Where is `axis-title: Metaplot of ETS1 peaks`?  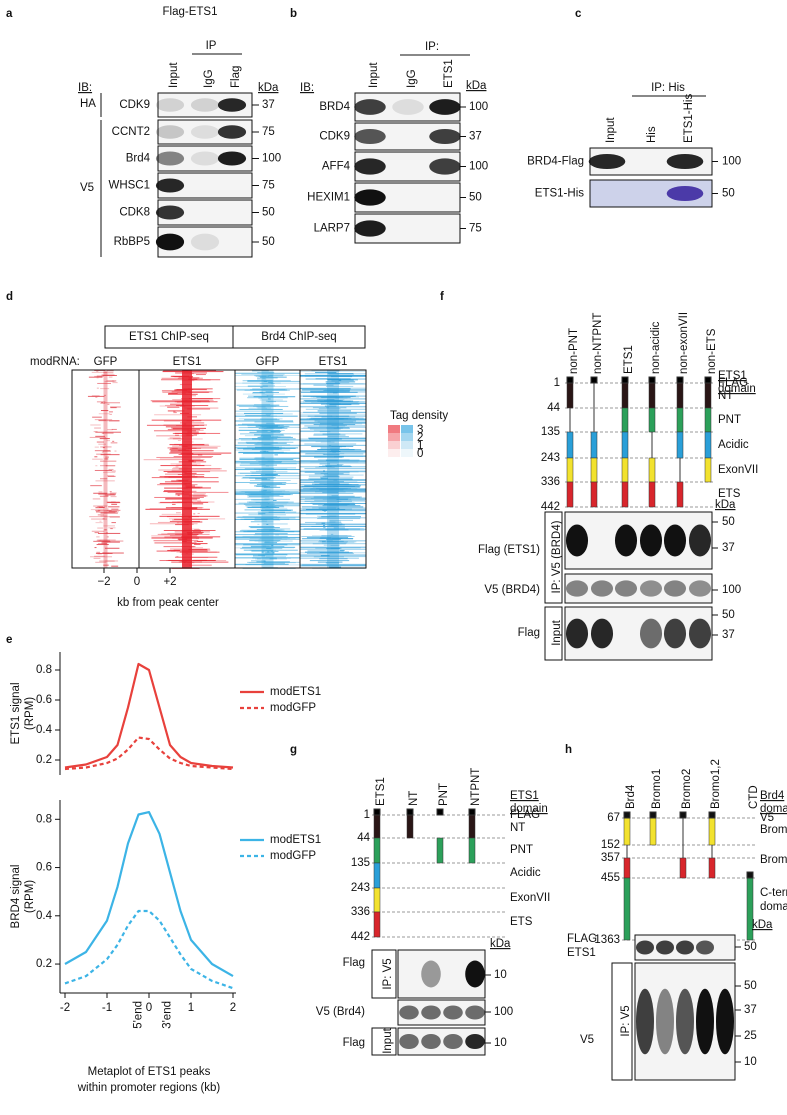
axis-title: Metaplot of ETS1 peaks is located at coordinates (149, 1072).